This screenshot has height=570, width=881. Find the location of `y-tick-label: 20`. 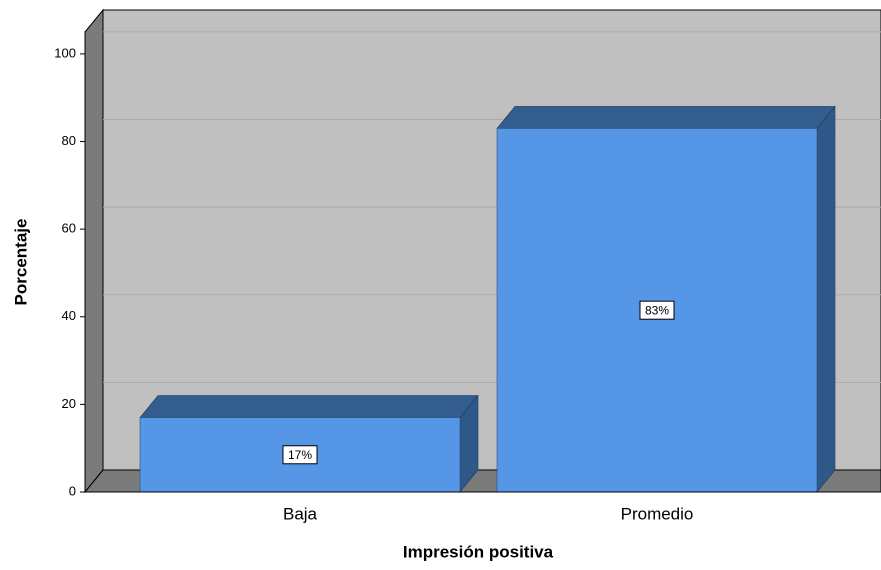

y-tick-label: 20 is located at coordinates (69, 403).